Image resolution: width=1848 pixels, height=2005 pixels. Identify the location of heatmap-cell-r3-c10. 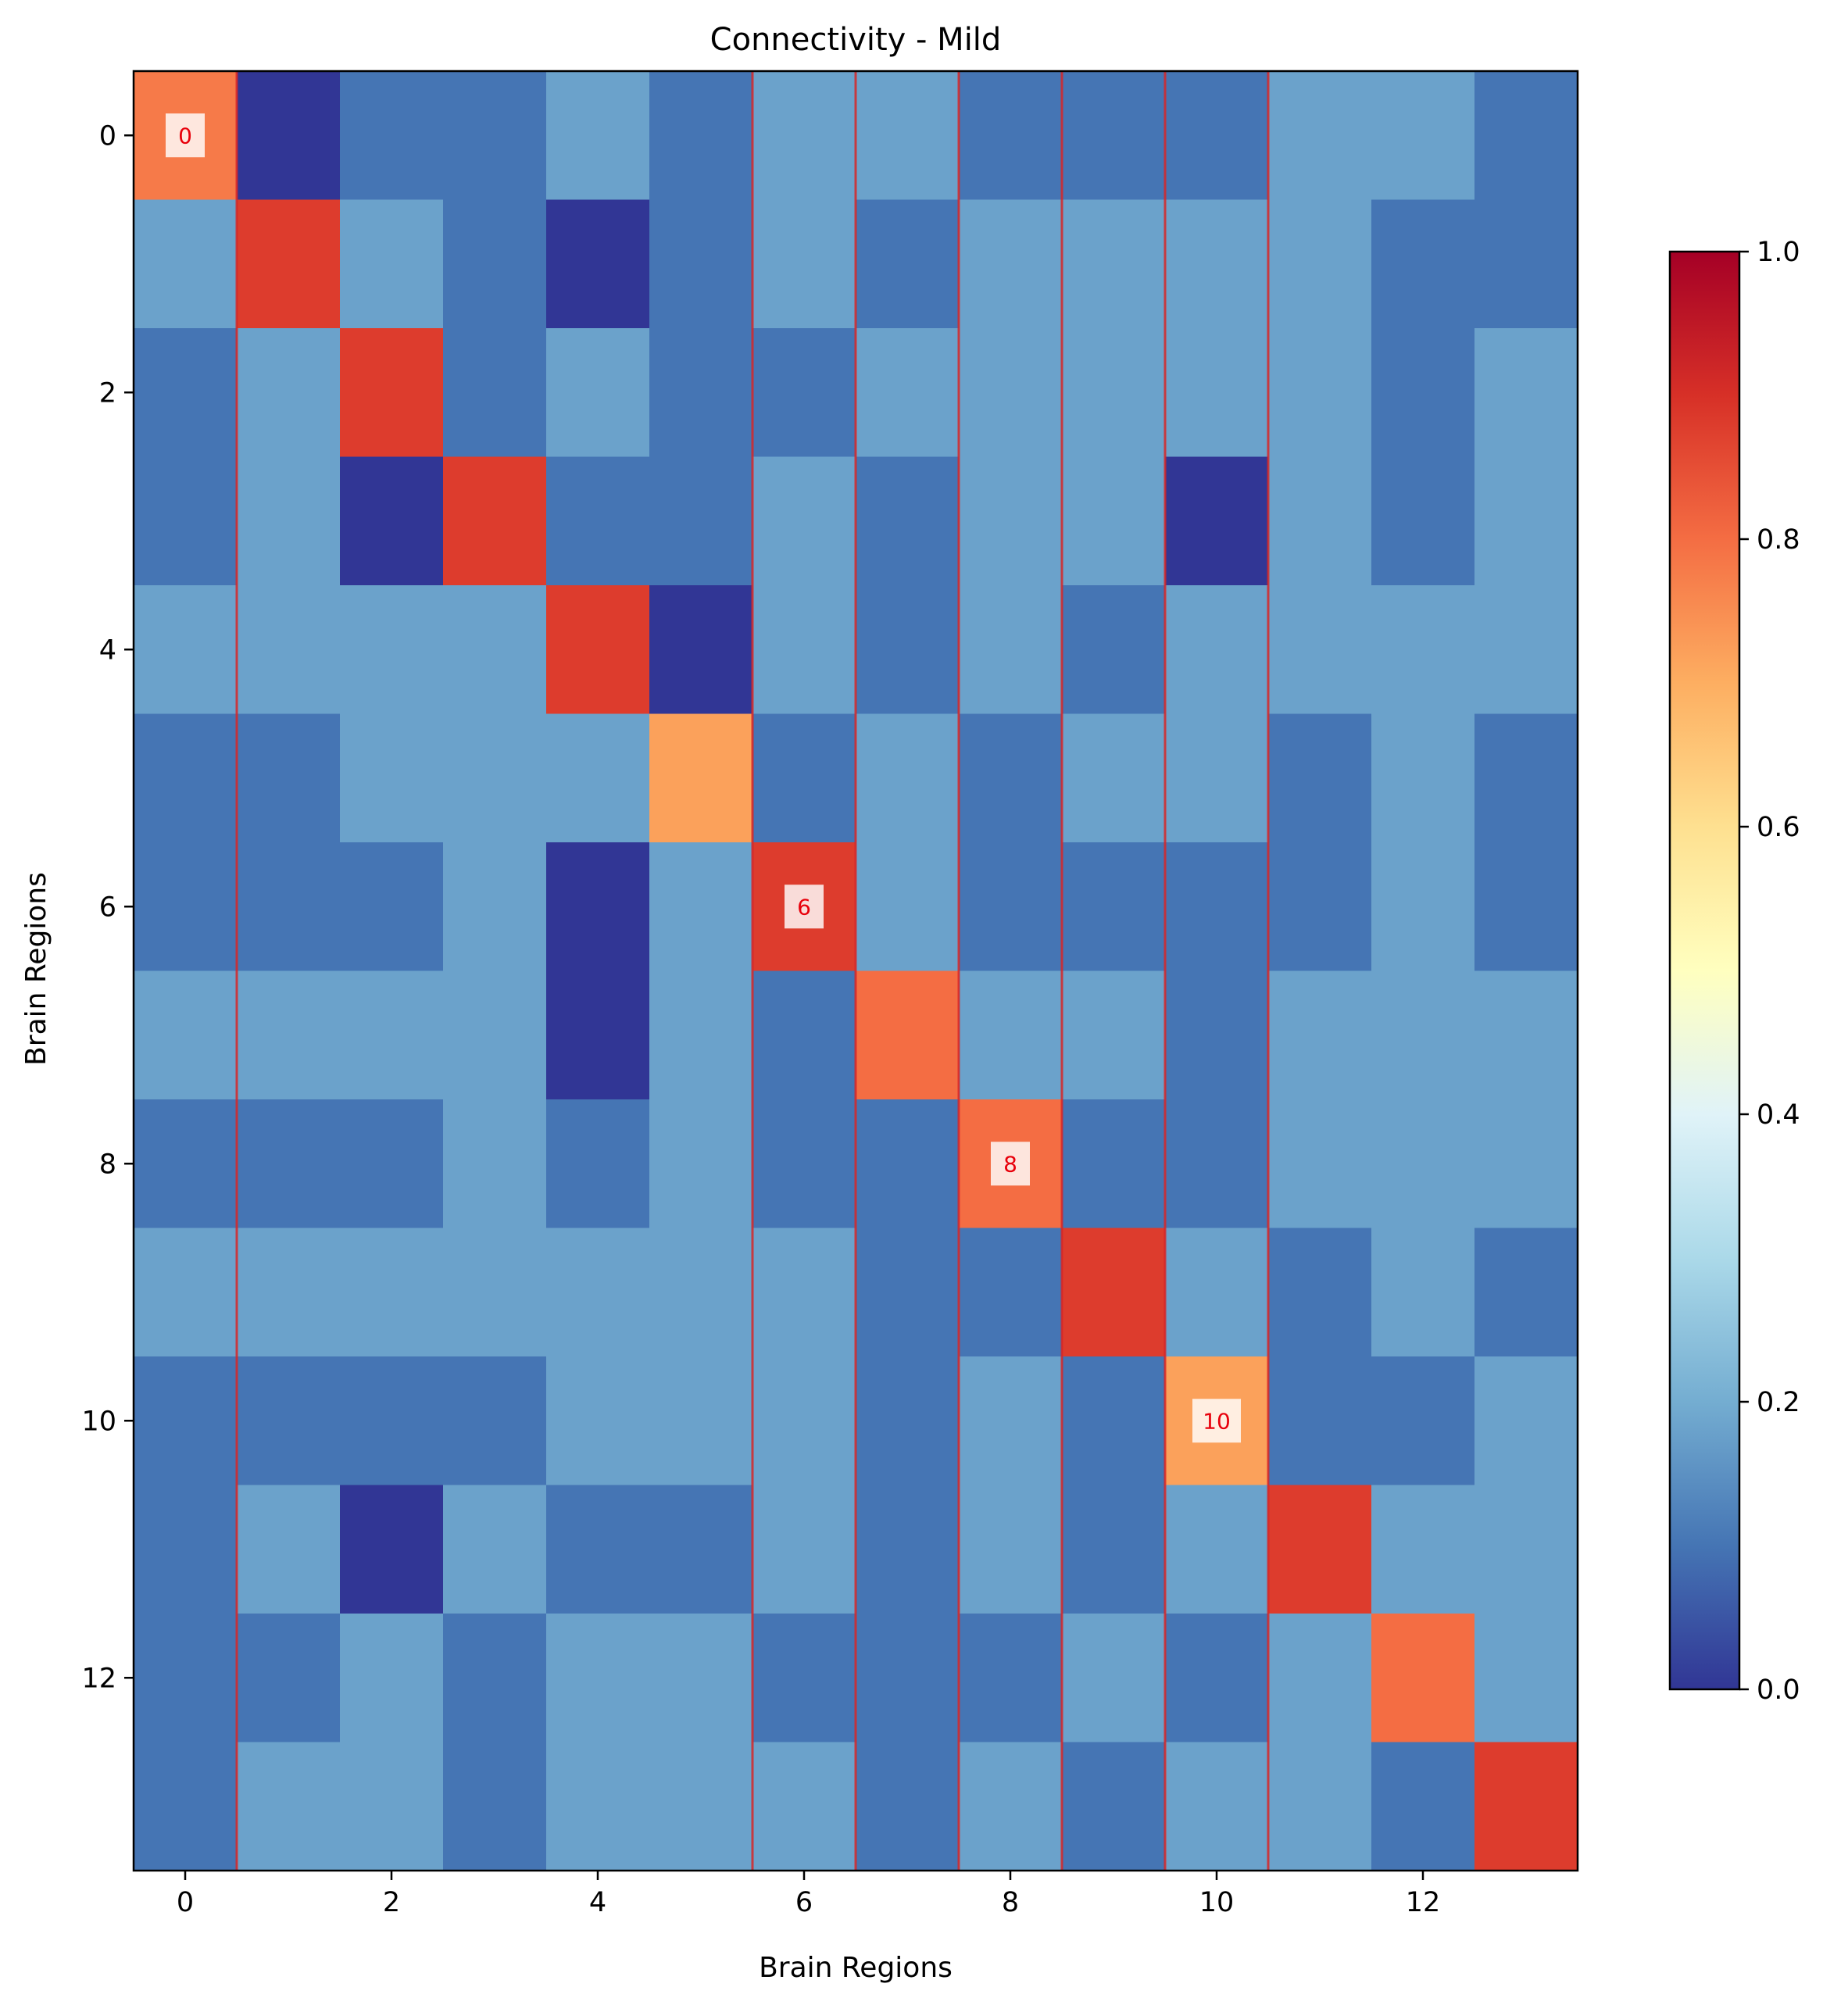
(1217, 521).